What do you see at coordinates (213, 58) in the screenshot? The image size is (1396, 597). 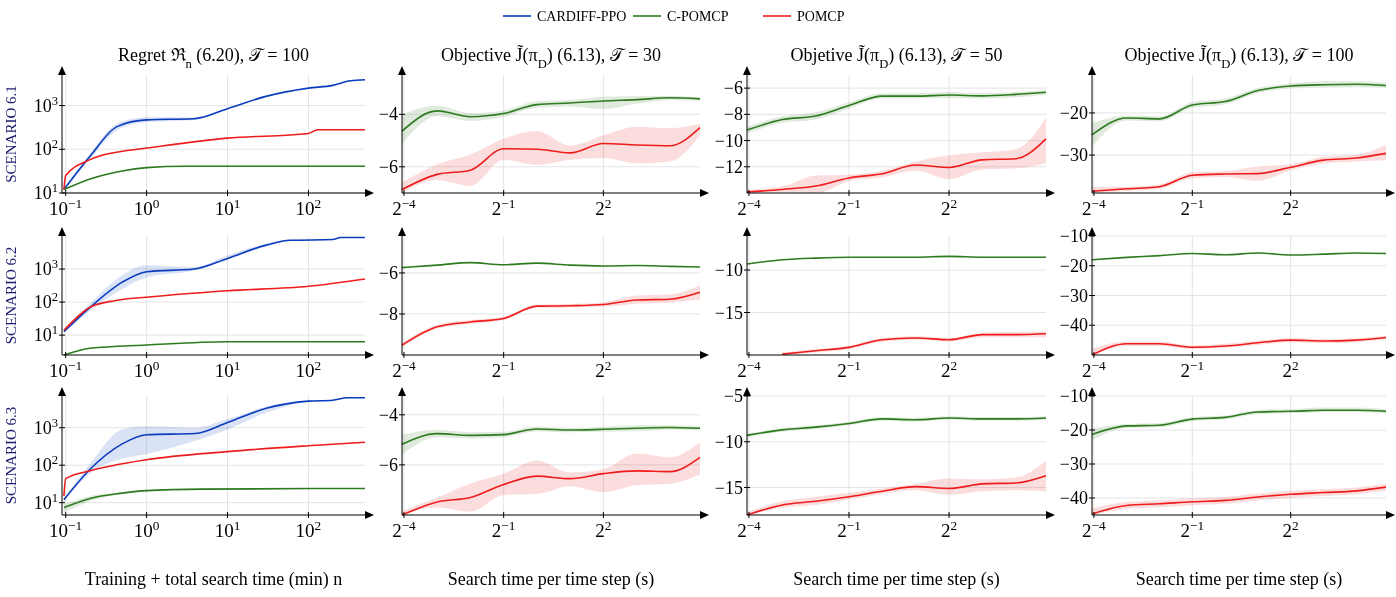 I see `chart-title: Regret ℜ$_{n}$ (6.20), 𝒯 = 100` at bounding box center [213, 58].